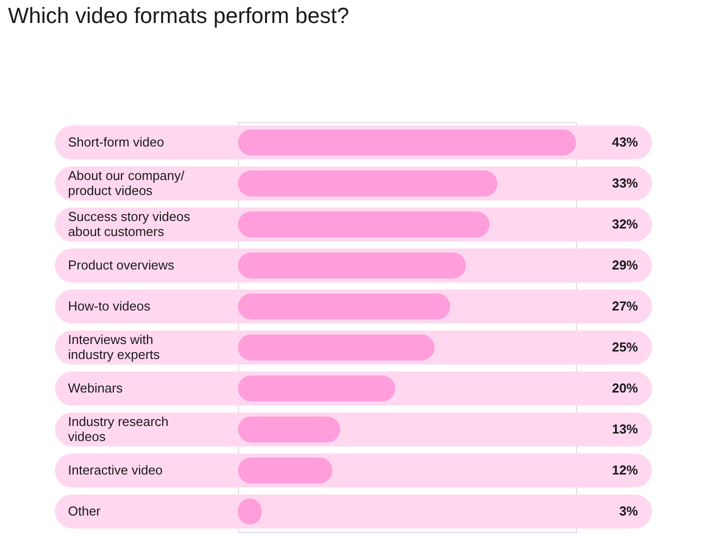  Describe the element at coordinates (625, 388) in the screenshot. I see `data-label: 20%` at that location.